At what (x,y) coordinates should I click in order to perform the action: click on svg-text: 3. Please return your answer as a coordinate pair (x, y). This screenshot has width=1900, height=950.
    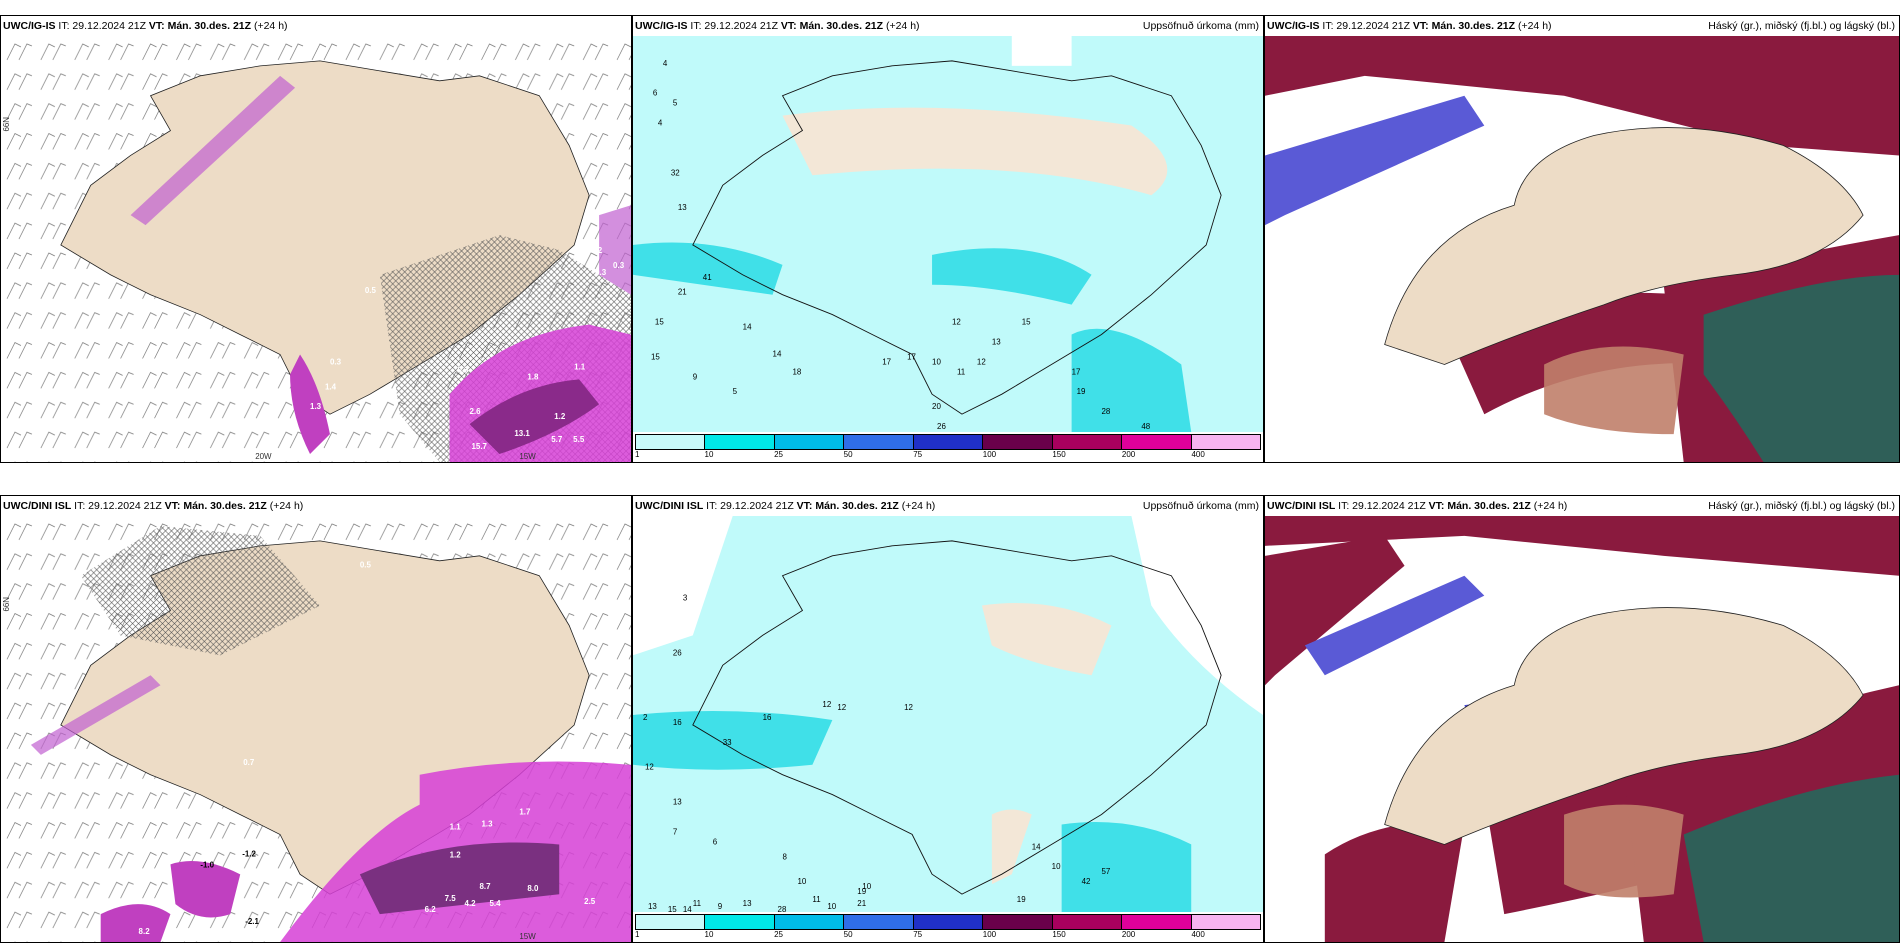
    Looking at the image, I should click on (685, 598).